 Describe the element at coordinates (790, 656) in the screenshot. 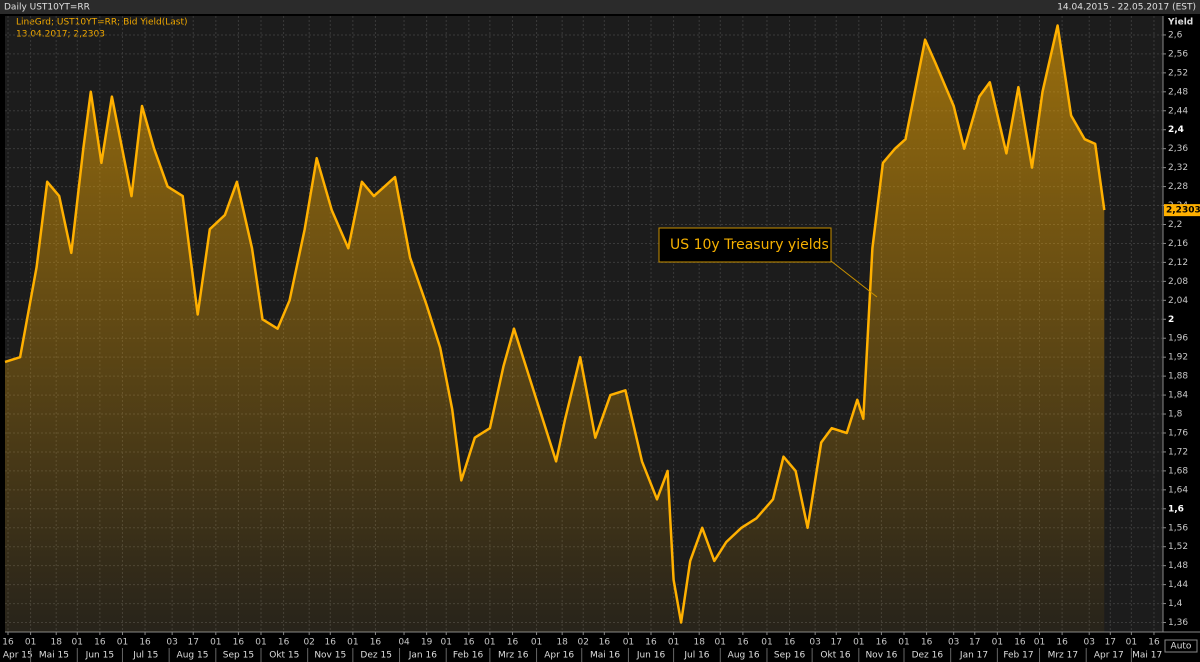

I see `month-label: Sep 16` at that location.